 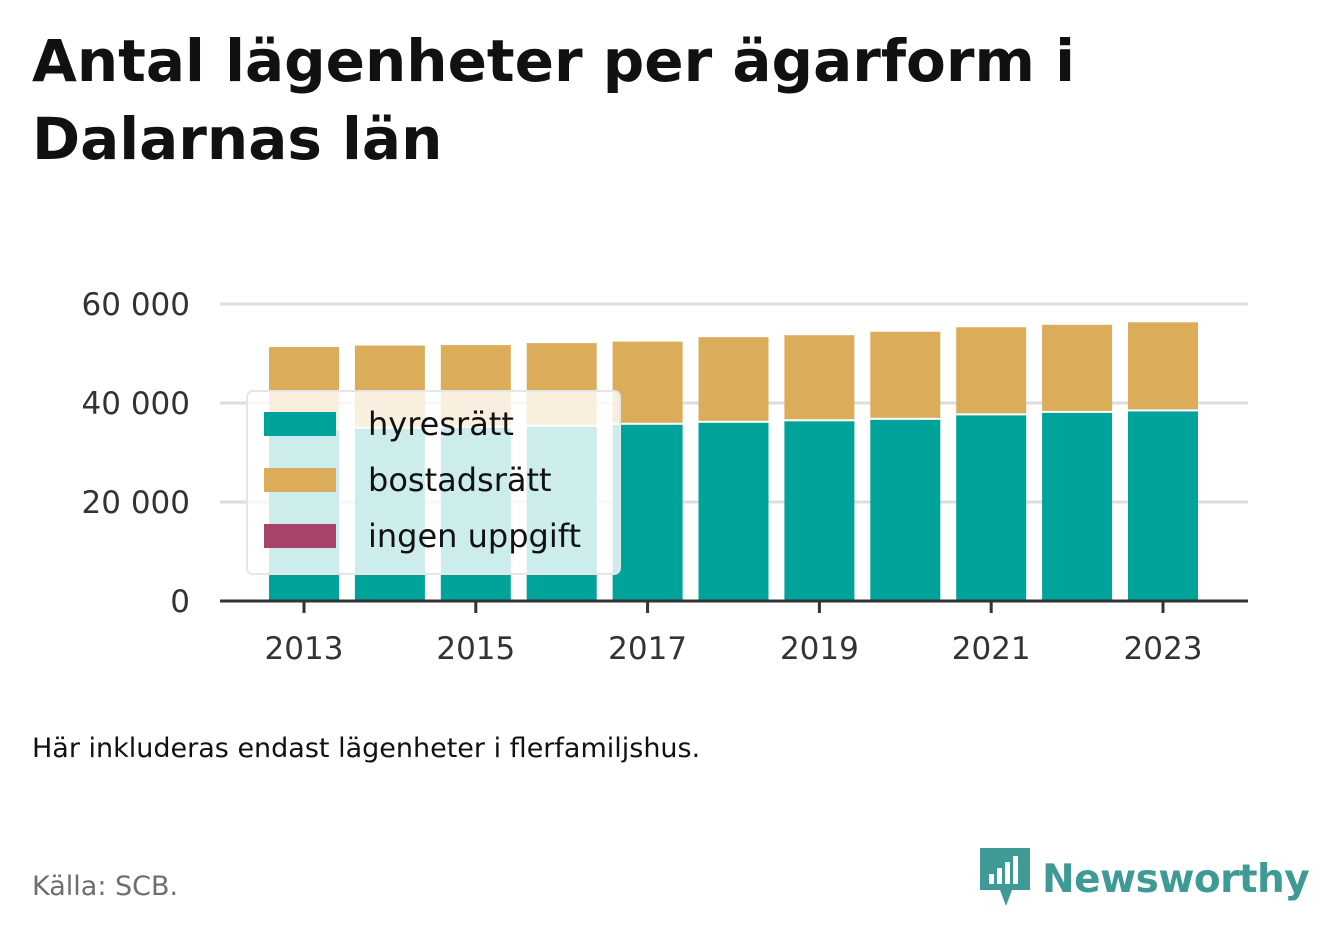 I want to click on x-tick-label: 2021, so click(x=991, y=649).